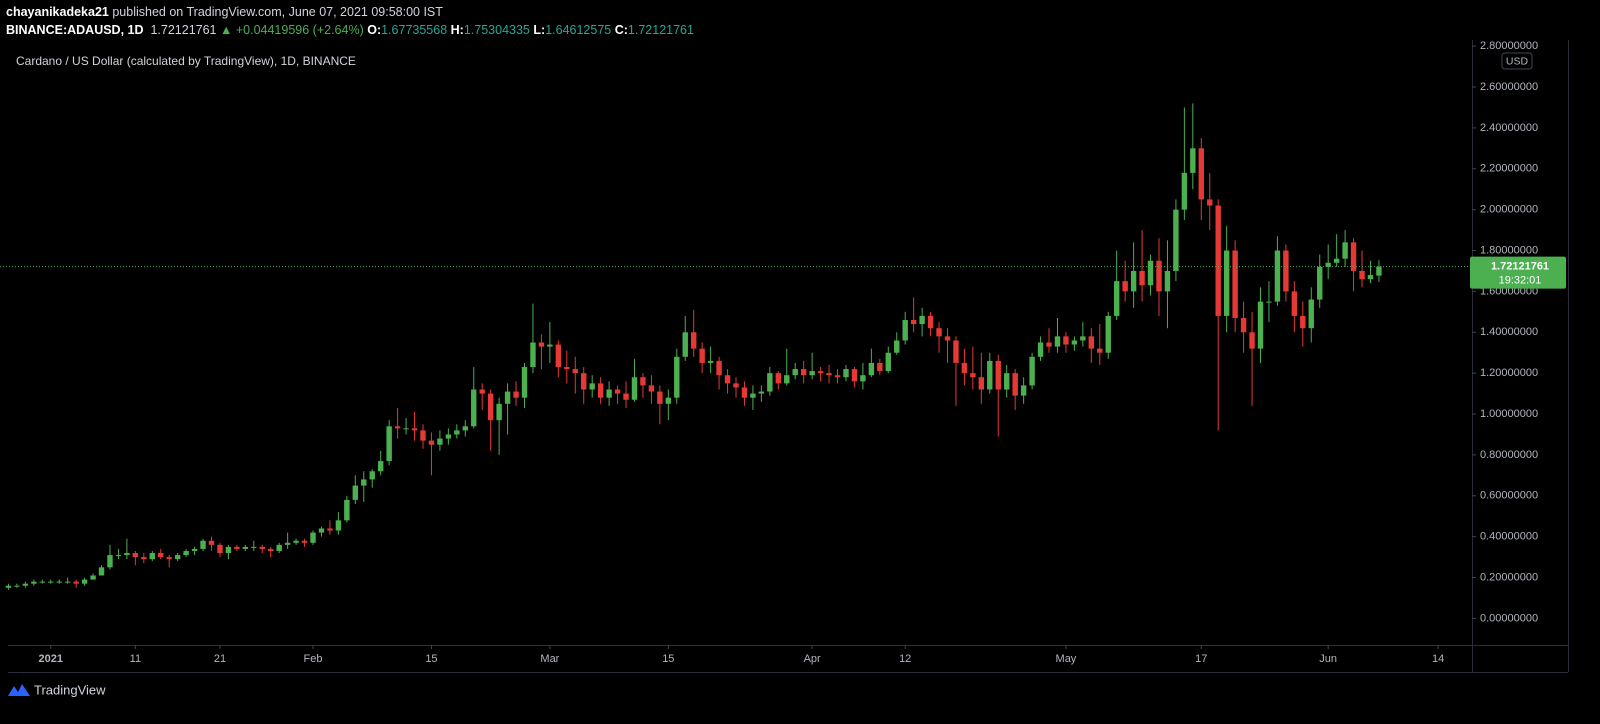 Image resolution: width=1600 pixels, height=724 pixels. What do you see at coordinates (1520, 267) in the screenshot?
I see `price-tag-value: 1.72121761` at bounding box center [1520, 267].